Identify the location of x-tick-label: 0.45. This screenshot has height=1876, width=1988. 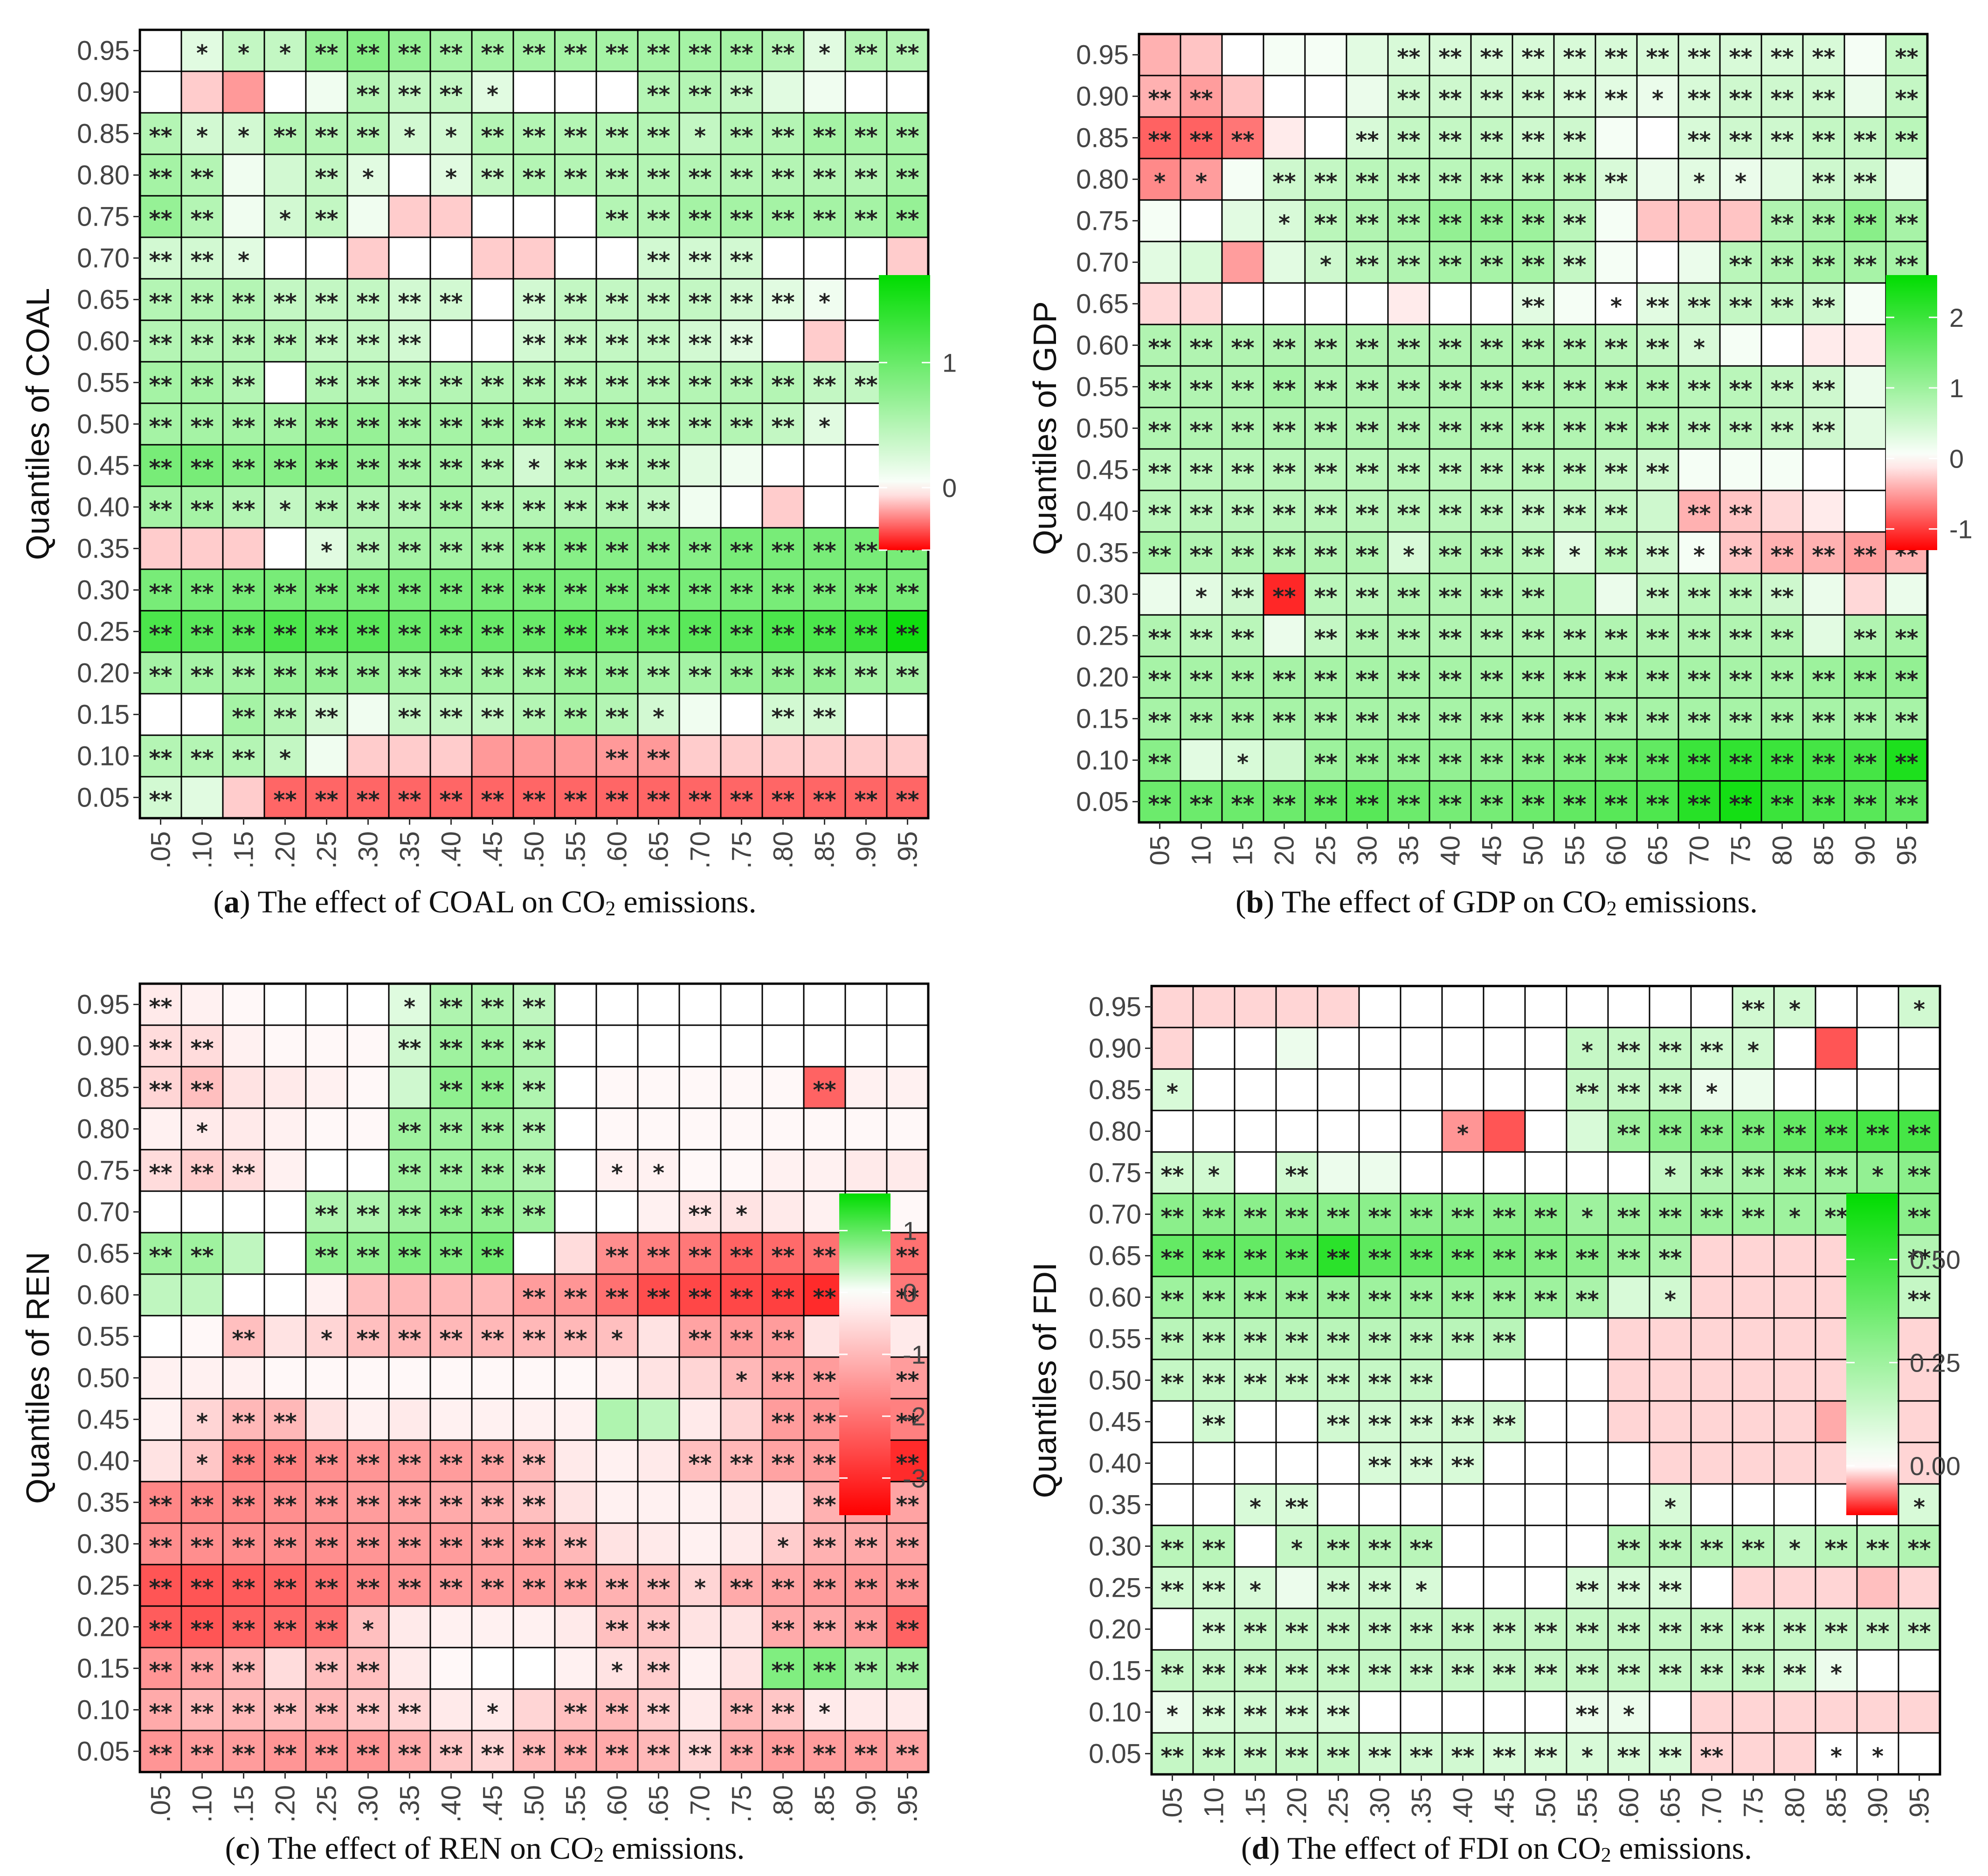
(1492, 851).